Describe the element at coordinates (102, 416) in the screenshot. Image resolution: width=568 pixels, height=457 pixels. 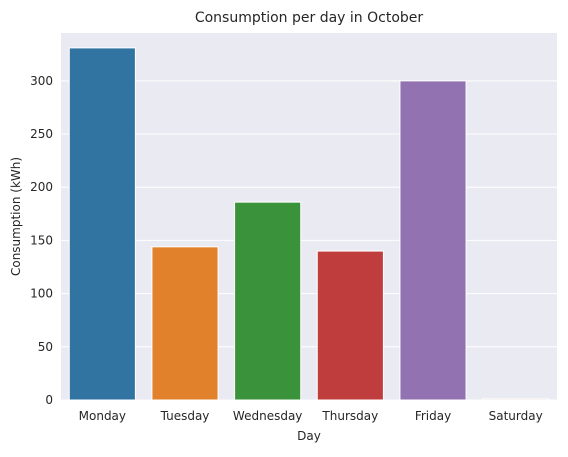
I see `x-tick-label: Monday` at that location.